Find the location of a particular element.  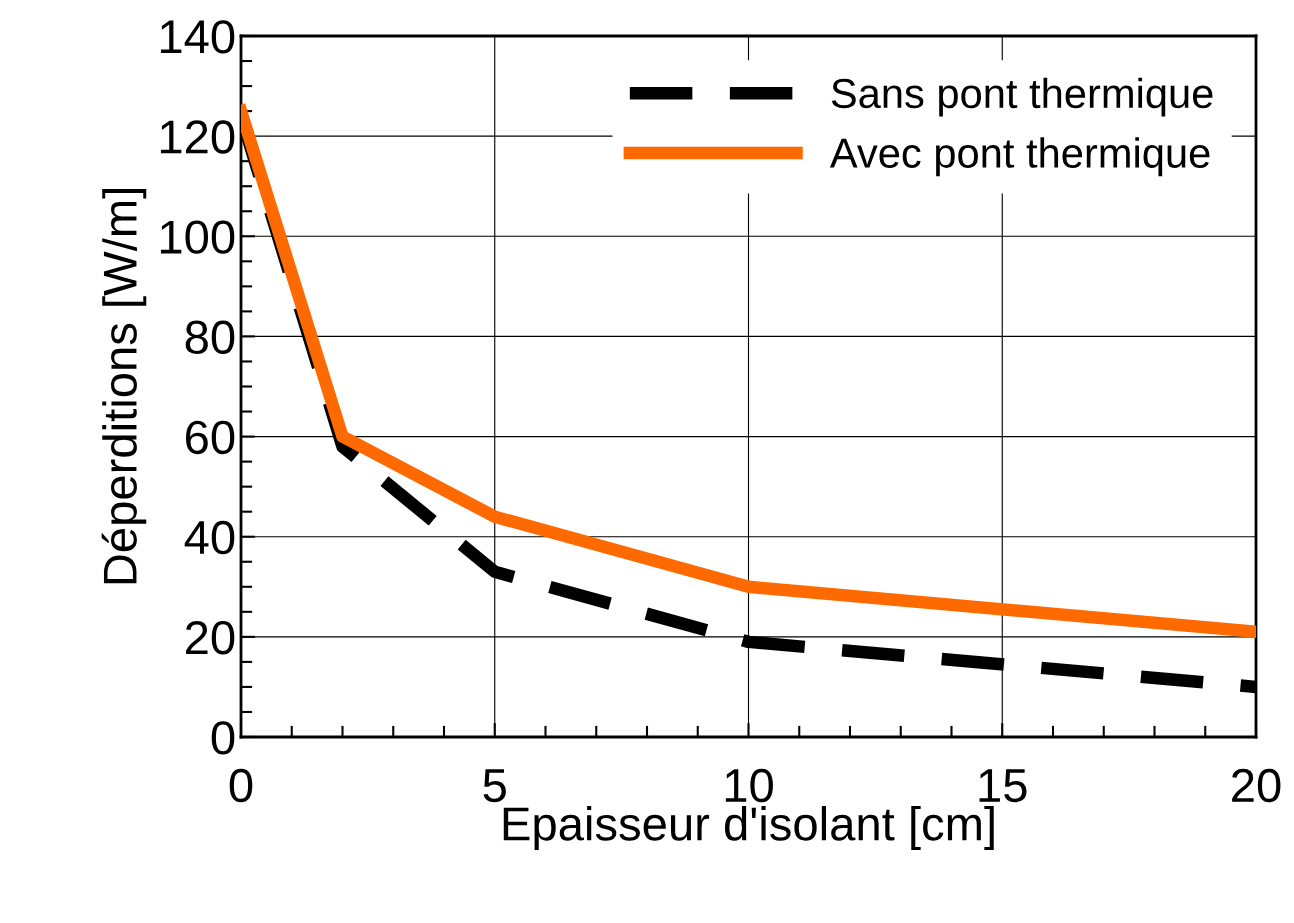

legend-label: Avec pont thermique is located at coordinates (1019, 157).